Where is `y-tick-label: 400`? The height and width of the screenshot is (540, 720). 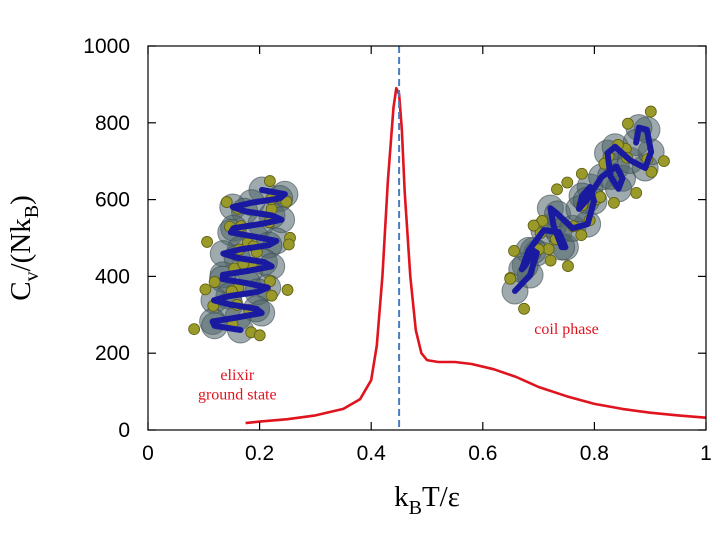
y-tick-label: 400 is located at coordinates (112, 276).